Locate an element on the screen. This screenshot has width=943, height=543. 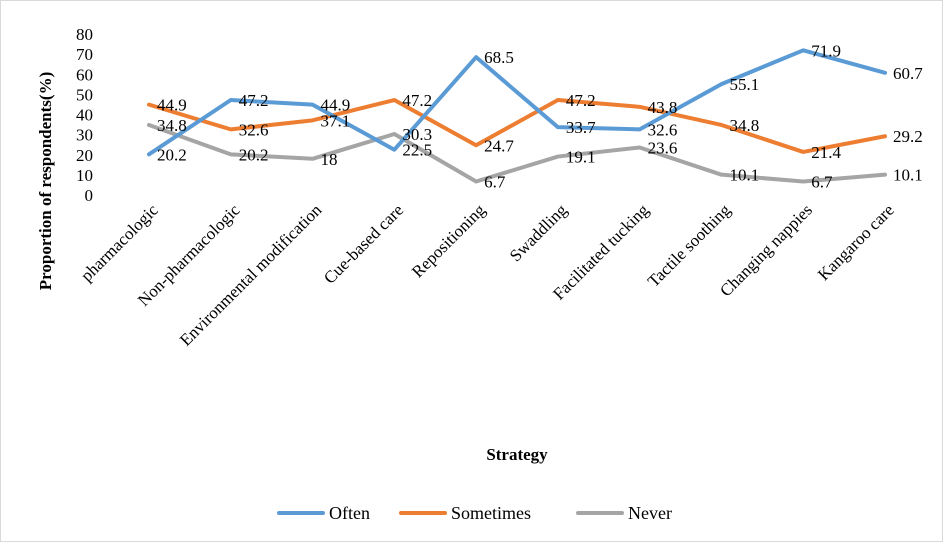
y-tick-label: 50 is located at coordinates (84, 94).